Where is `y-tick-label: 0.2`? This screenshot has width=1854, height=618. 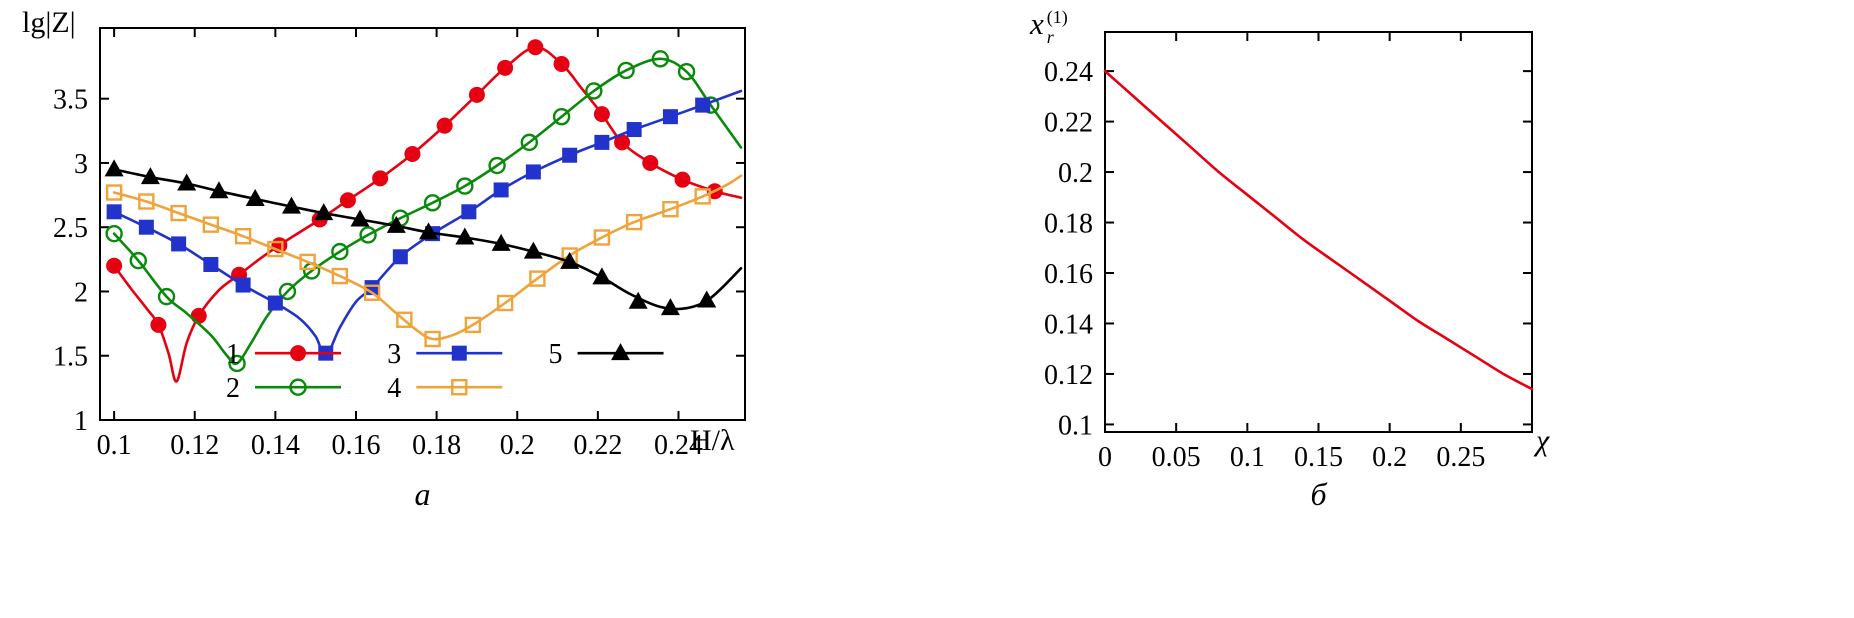
y-tick-label: 0.2 is located at coordinates (1075, 173).